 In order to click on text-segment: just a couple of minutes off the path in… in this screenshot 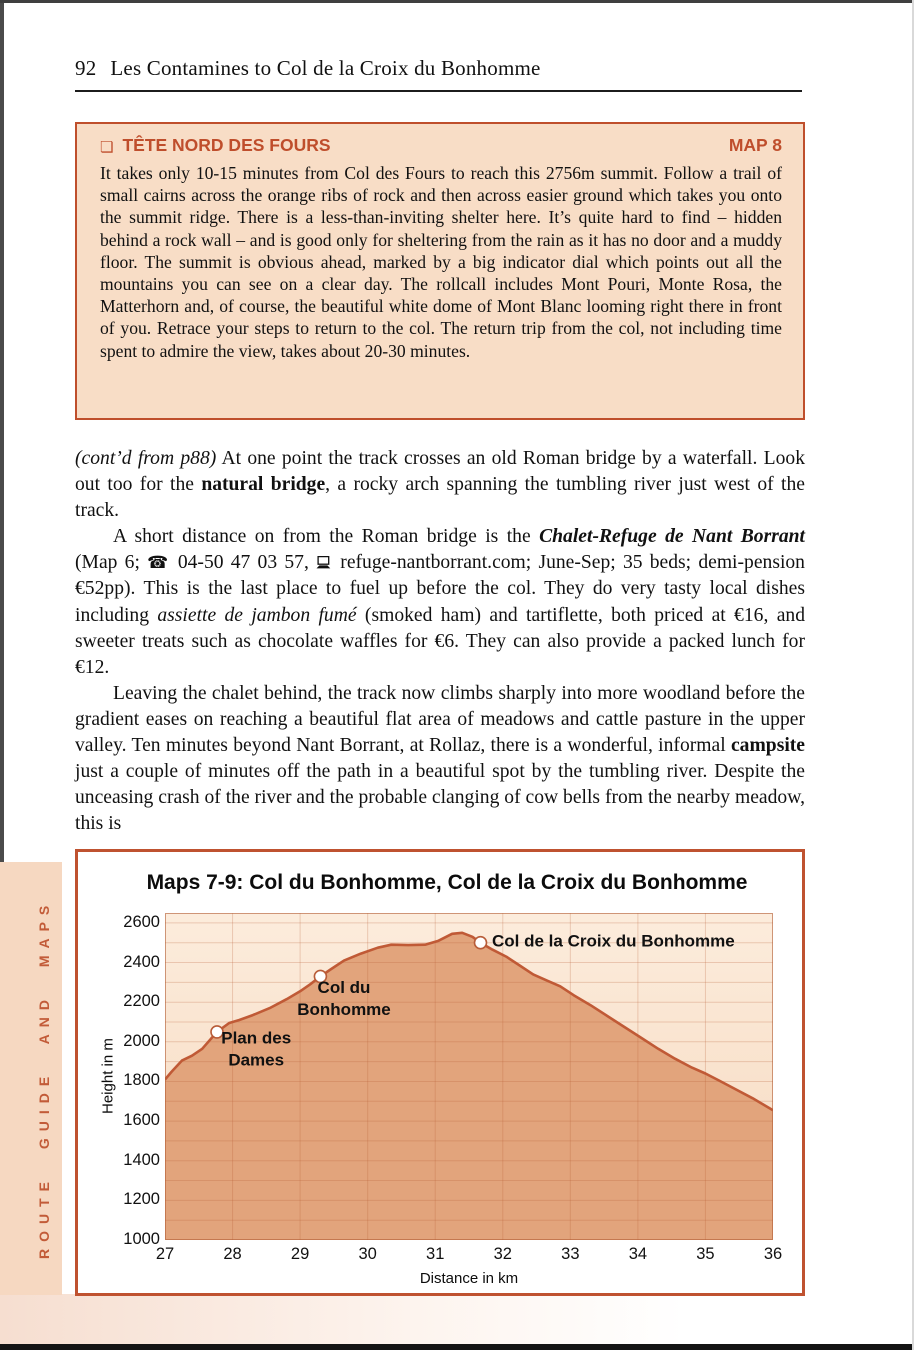, I will do `click(440, 798)`.